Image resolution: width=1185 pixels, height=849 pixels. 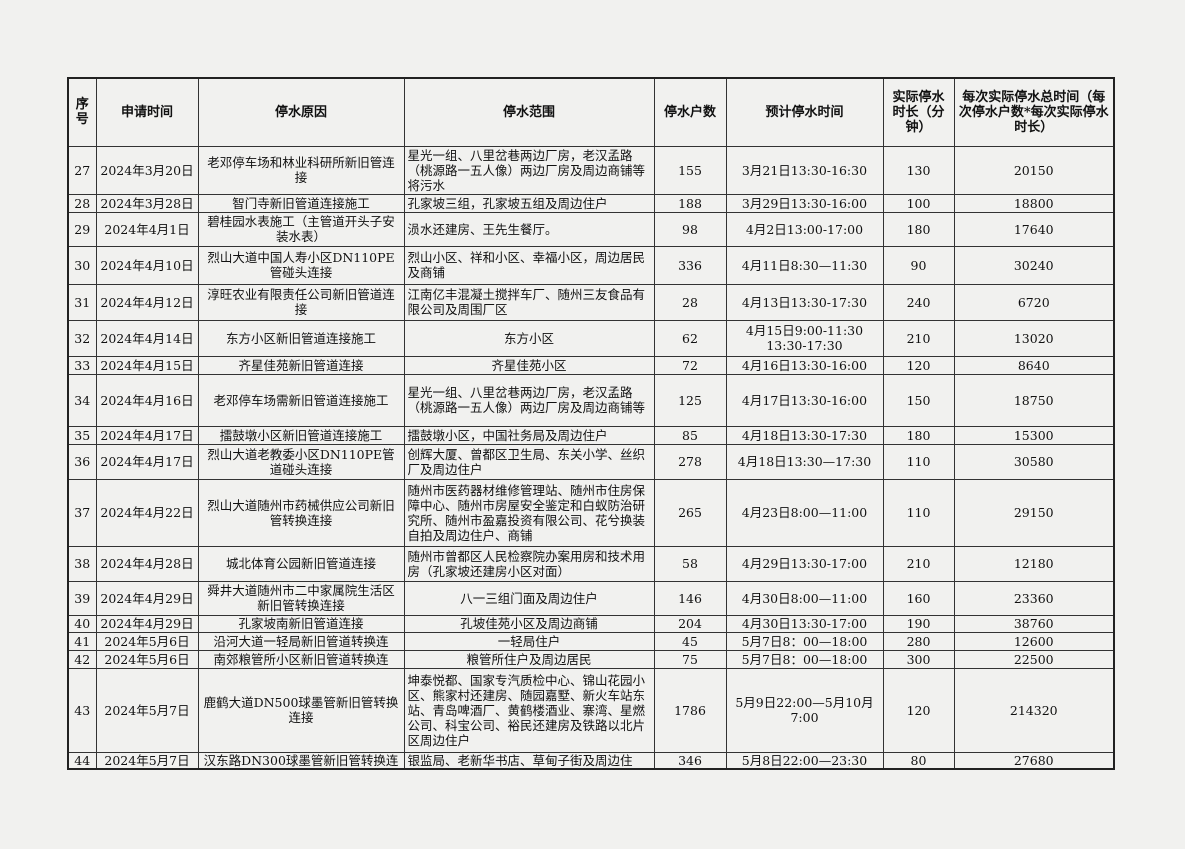 I want to click on planned-time-cell: 4月16日13:30-16:00, so click(x=804, y=365).